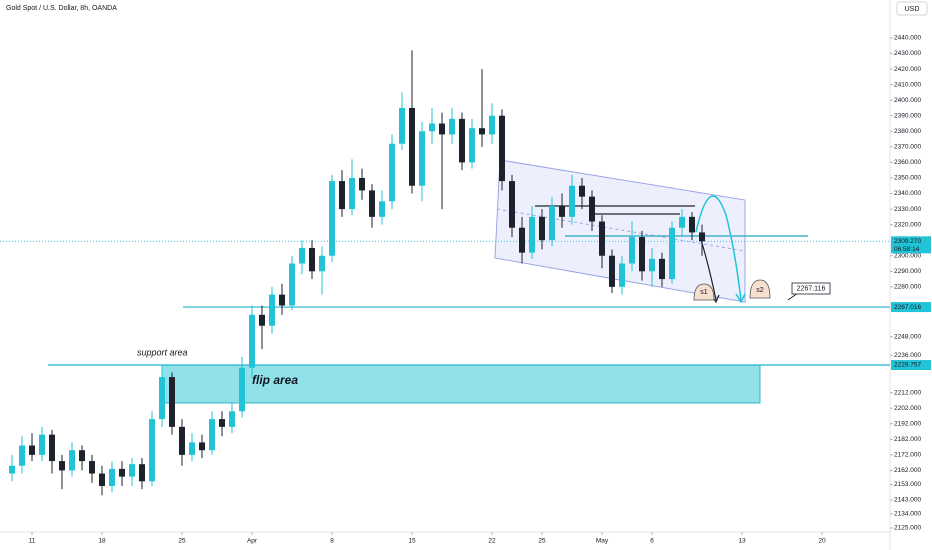 The width and height of the screenshot is (932, 550). Describe the element at coordinates (907, 423) in the screenshot. I see `y-tick-label: 2192.000` at that location.